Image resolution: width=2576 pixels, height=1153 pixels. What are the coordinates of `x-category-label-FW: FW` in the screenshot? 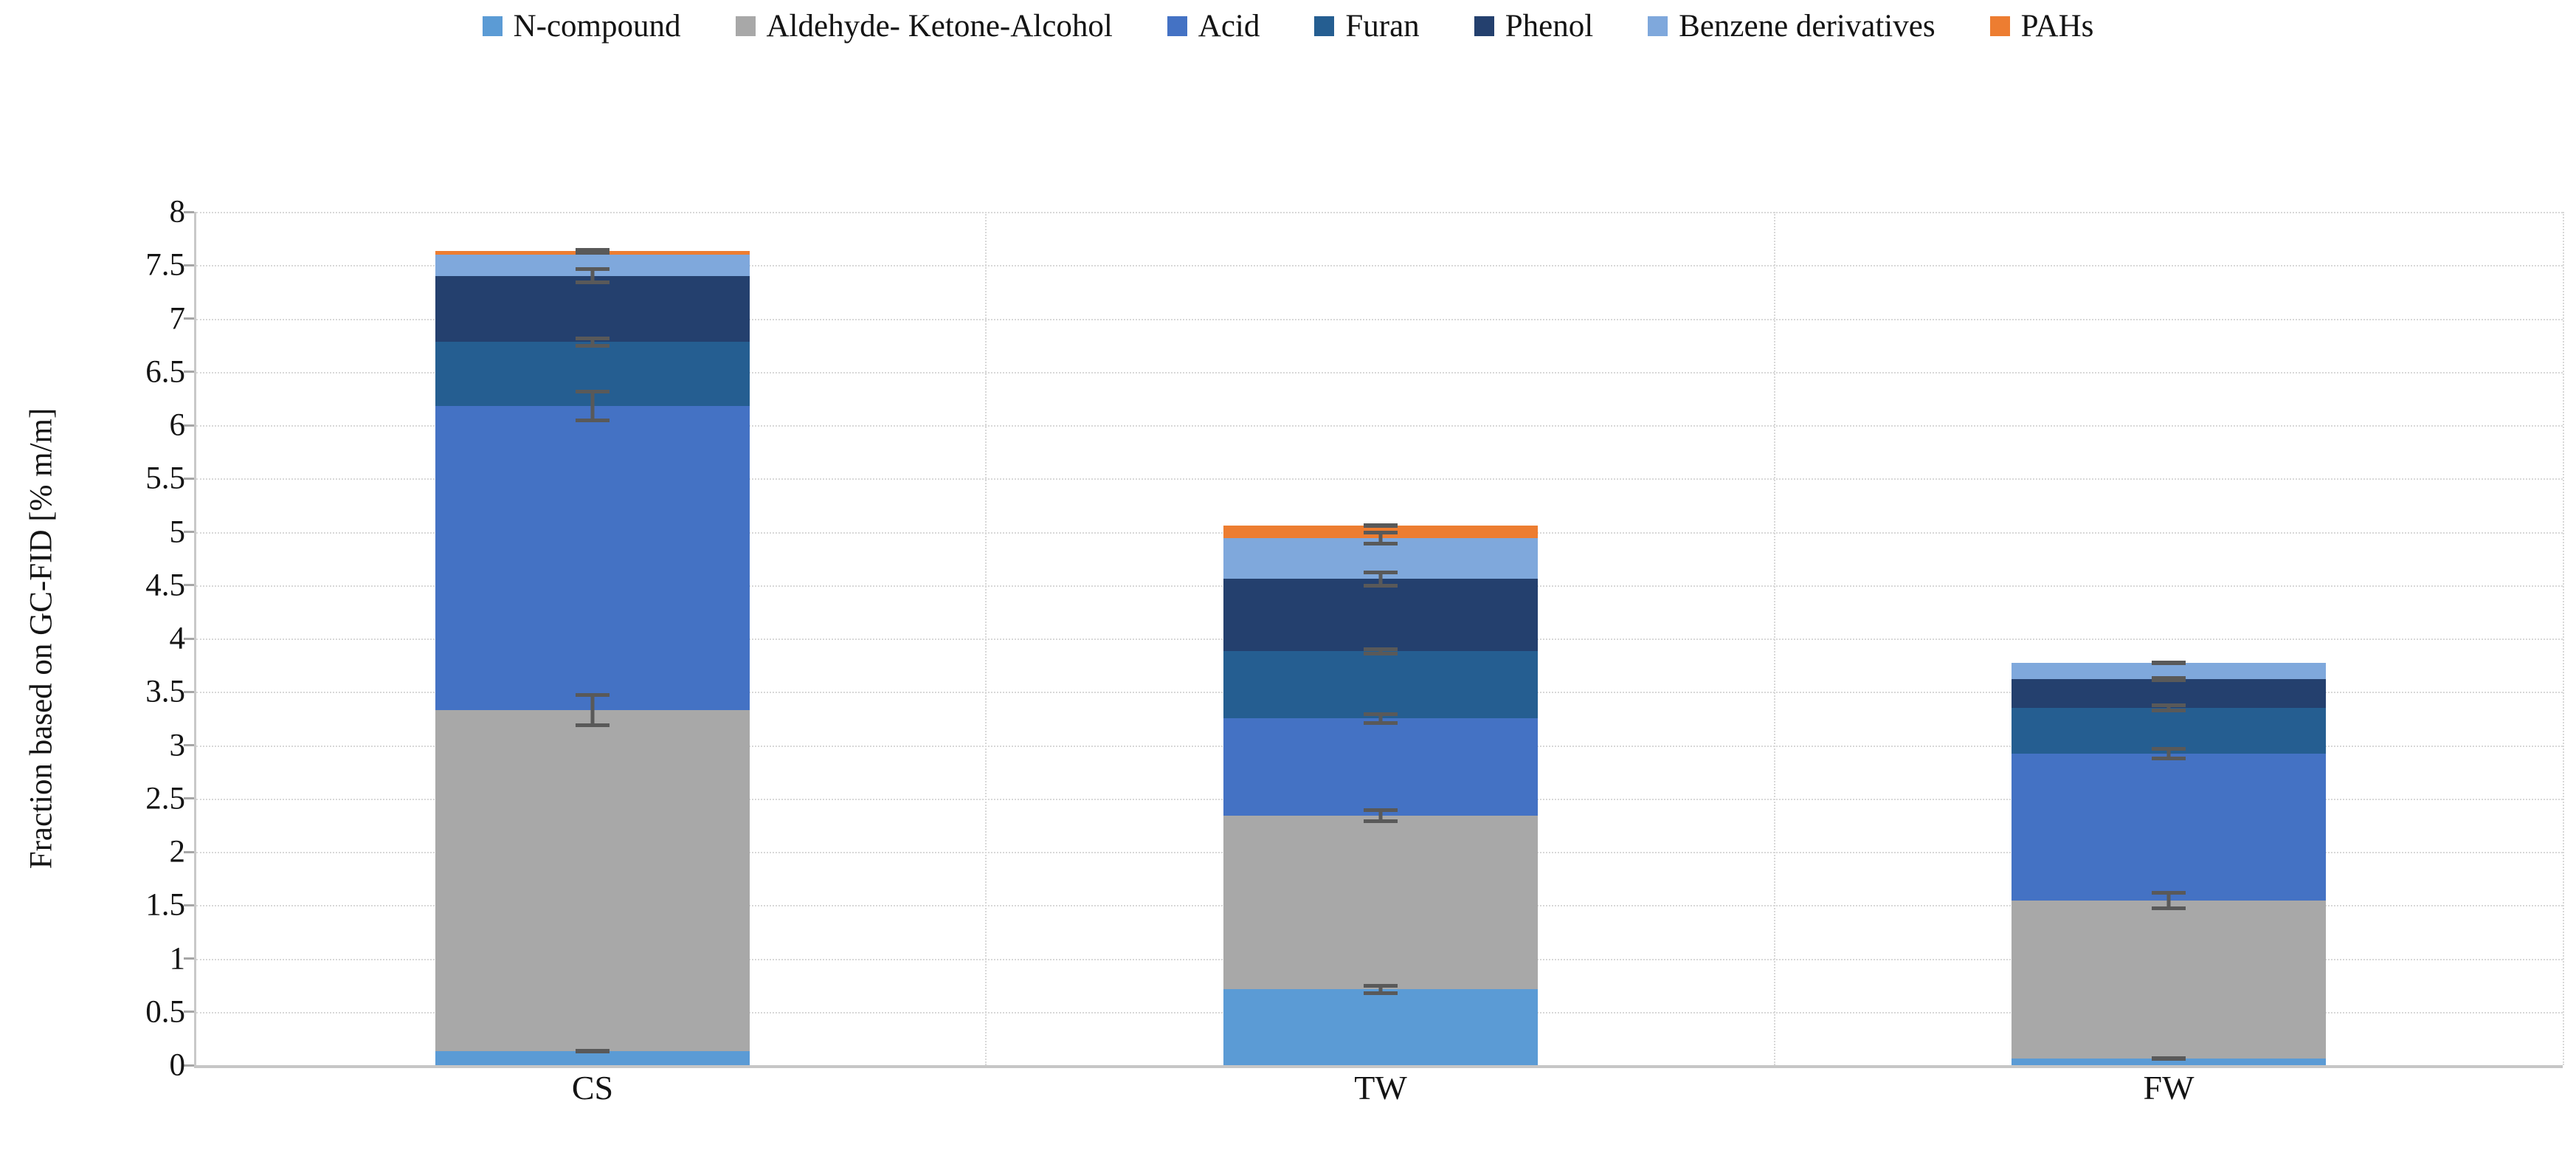 It's located at (2169, 1087).